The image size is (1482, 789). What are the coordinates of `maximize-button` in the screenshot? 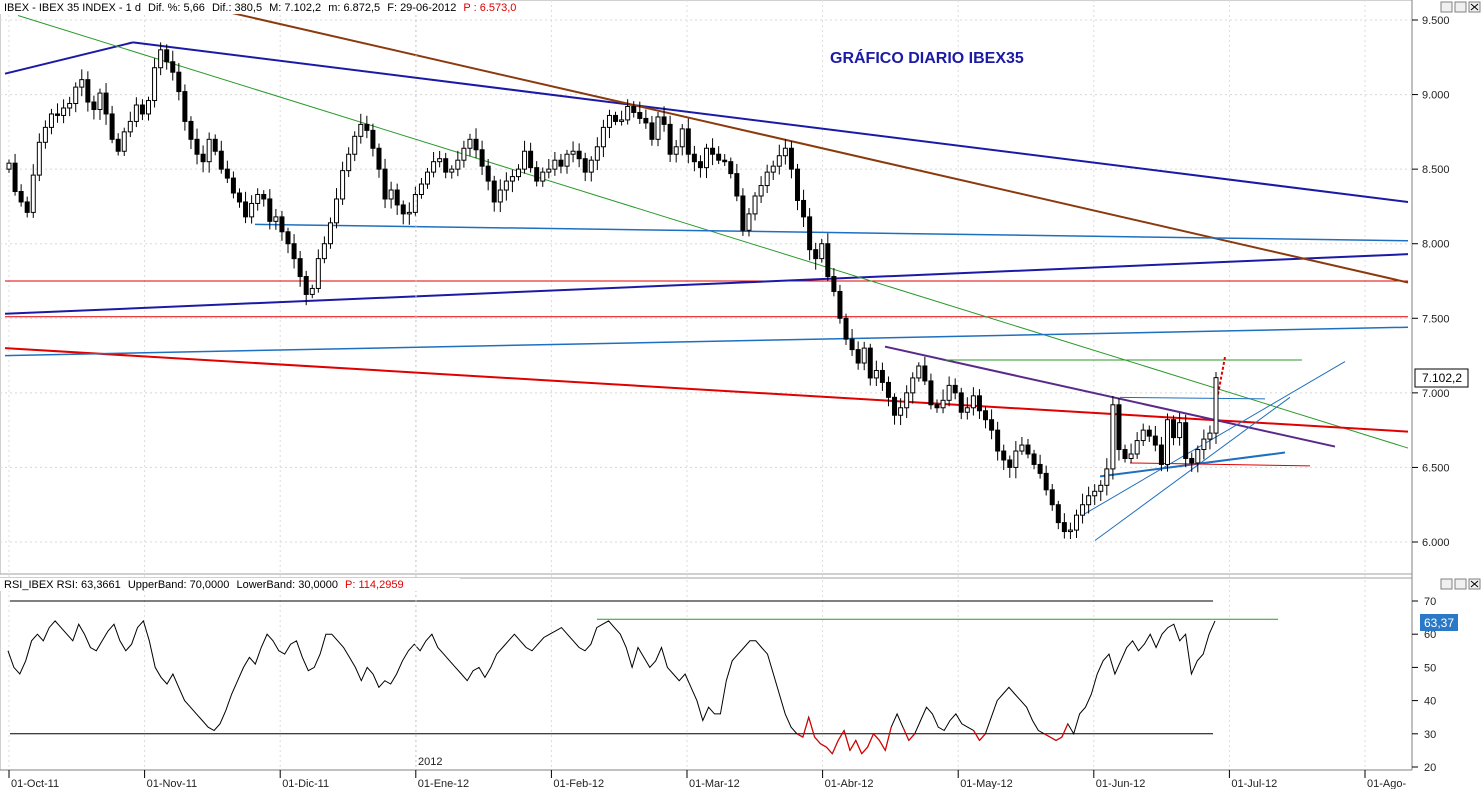 It's located at (1460, 7).